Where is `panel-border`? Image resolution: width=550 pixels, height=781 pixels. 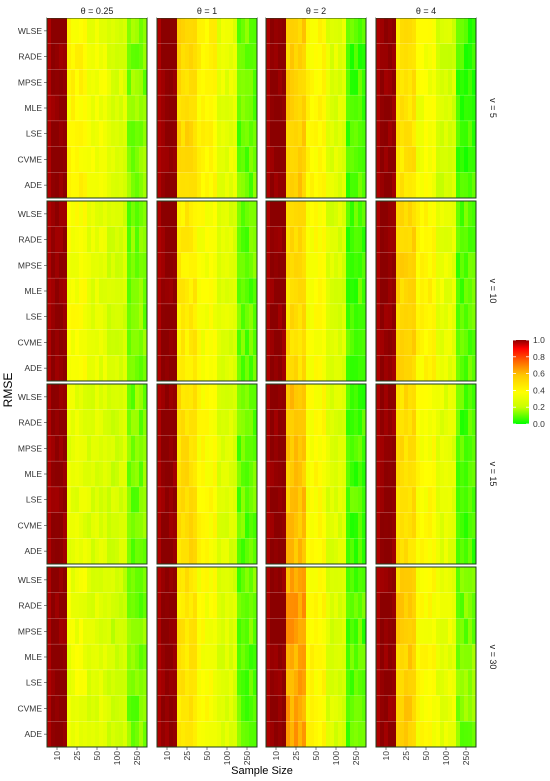 panel-border is located at coordinates (316, 291).